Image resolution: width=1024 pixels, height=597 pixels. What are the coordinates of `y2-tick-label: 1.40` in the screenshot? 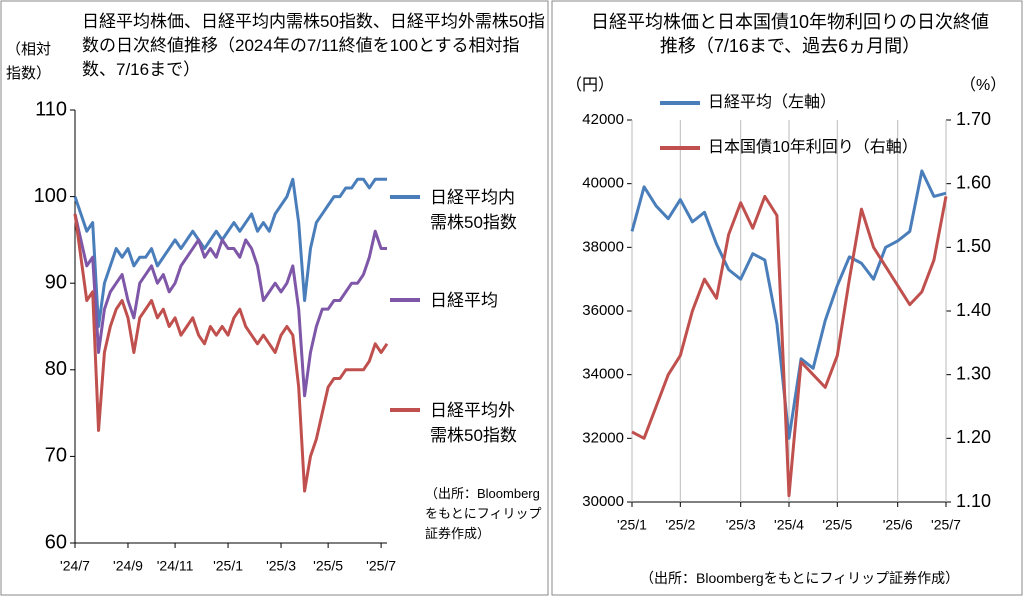 It's located at (973, 310).